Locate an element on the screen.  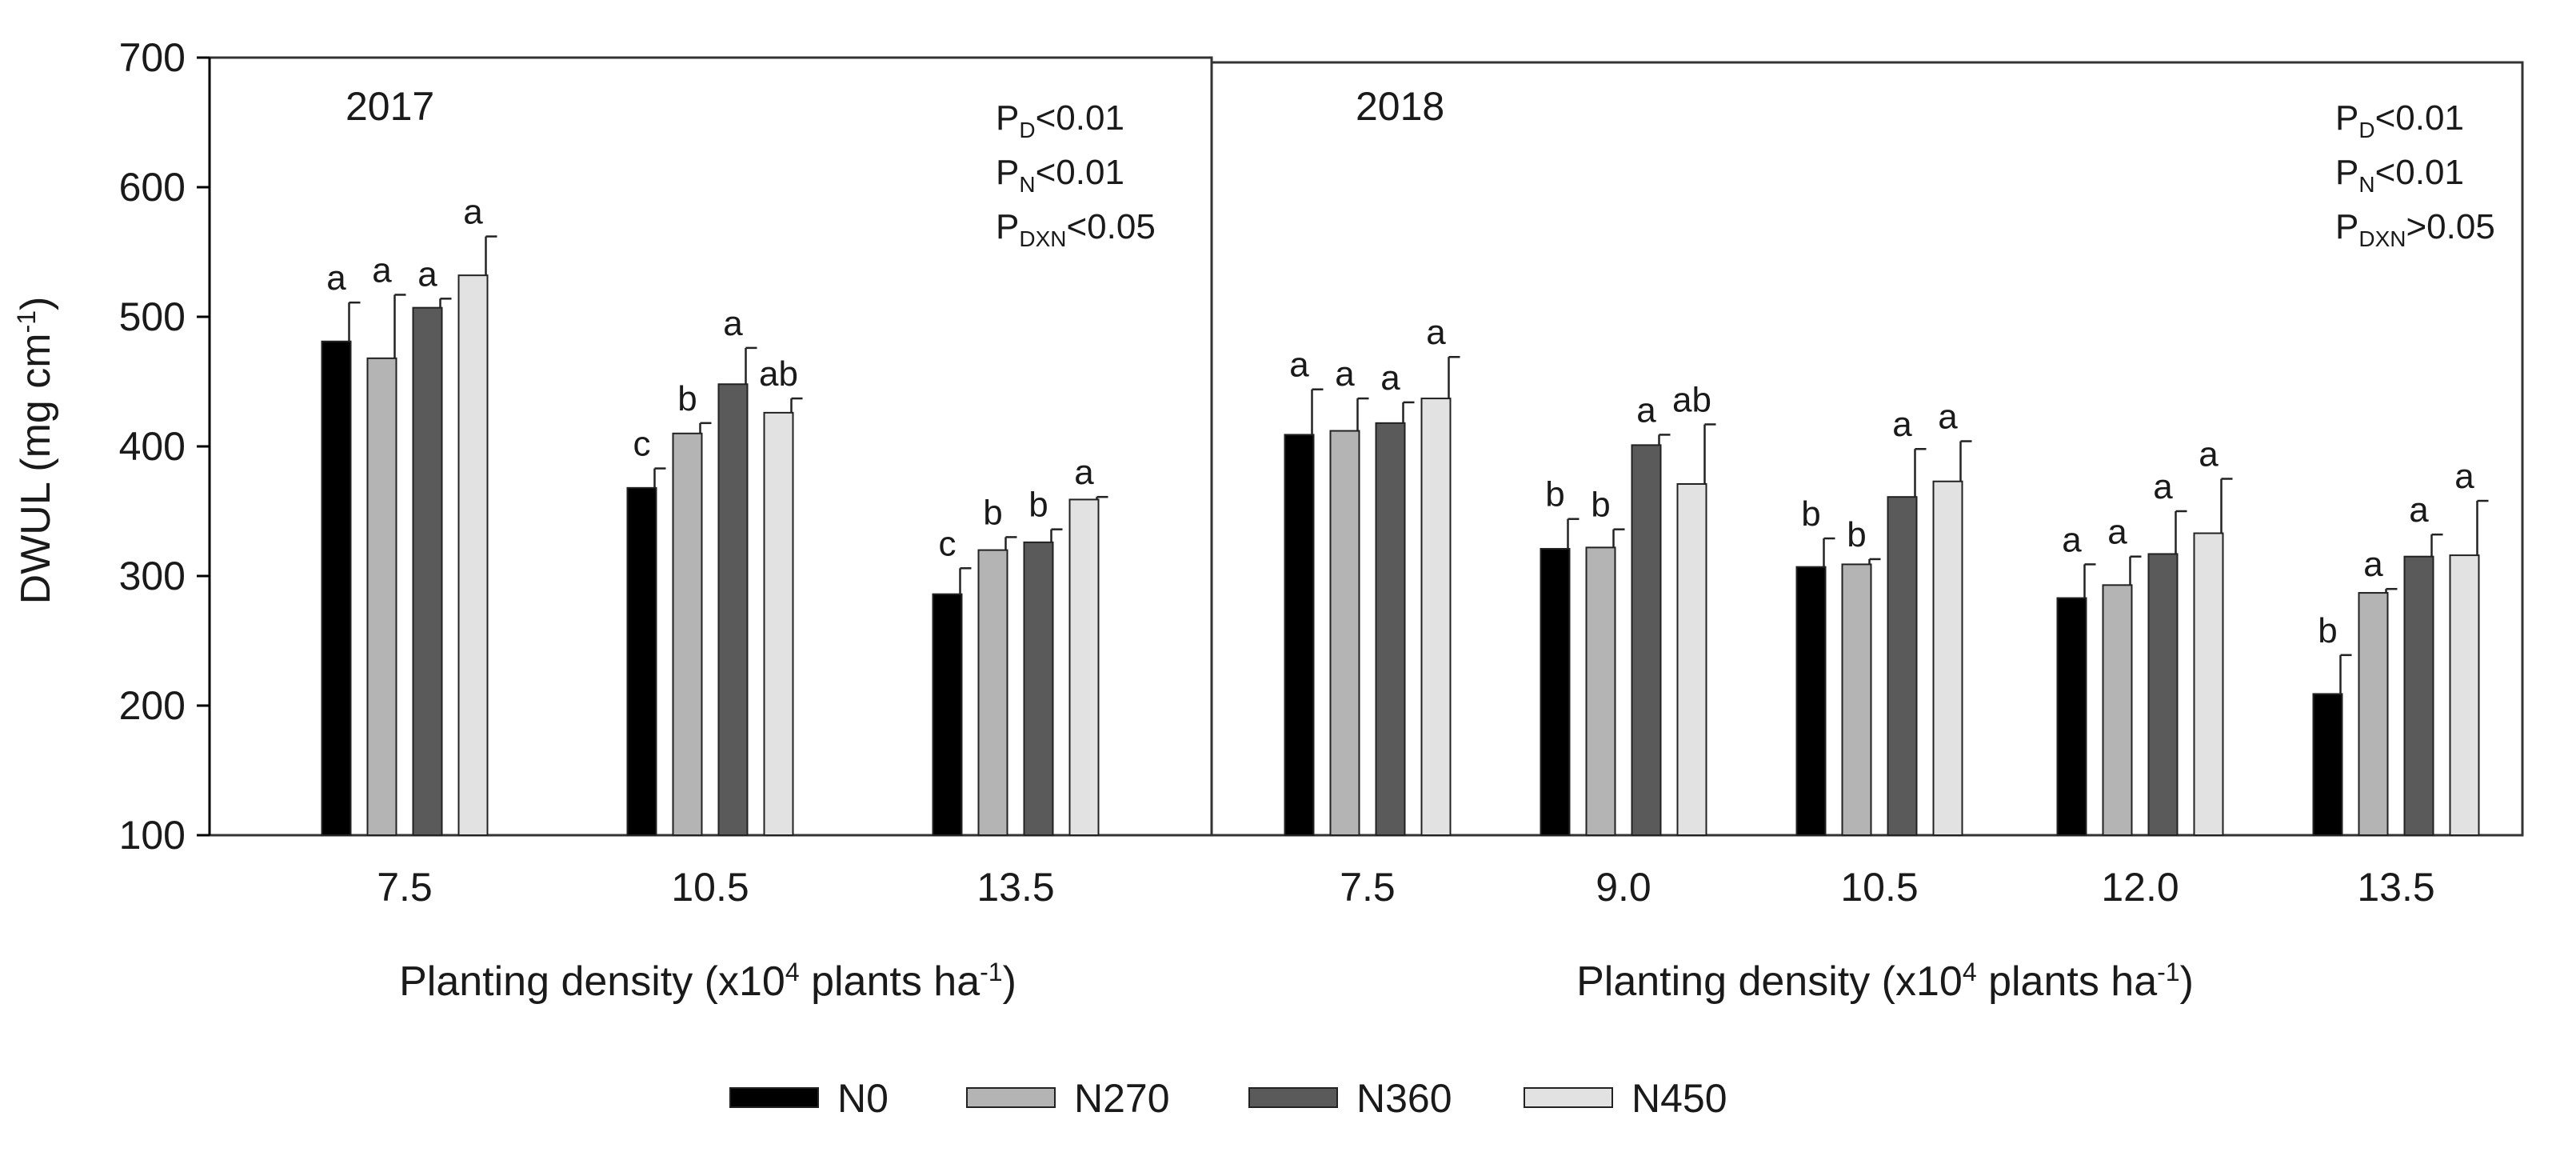
legend: N0 N270 N360 N450 is located at coordinates (1228, 1098).